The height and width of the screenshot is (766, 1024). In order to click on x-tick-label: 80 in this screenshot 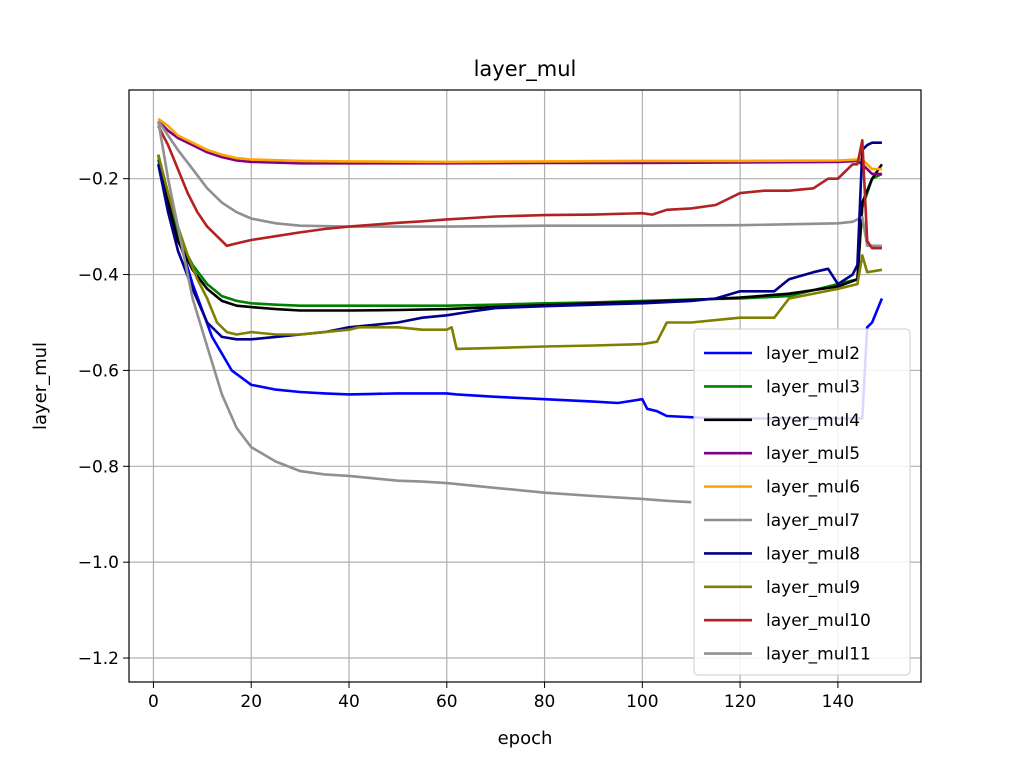, I will do `click(545, 702)`.